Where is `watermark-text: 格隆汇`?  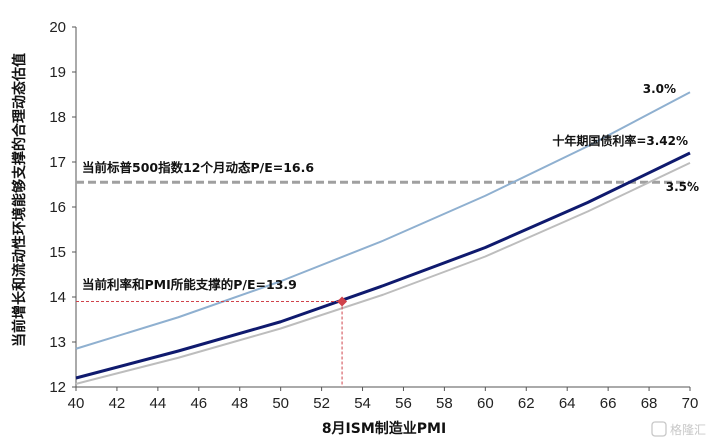
watermark-text: 格隆汇 is located at coordinates (688, 429).